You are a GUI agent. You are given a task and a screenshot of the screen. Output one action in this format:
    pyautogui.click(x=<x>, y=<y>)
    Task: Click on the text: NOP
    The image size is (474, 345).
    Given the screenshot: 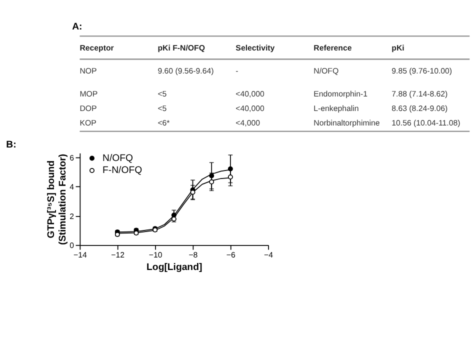 What is the action you would take?
    pyautogui.click(x=88, y=71)
    